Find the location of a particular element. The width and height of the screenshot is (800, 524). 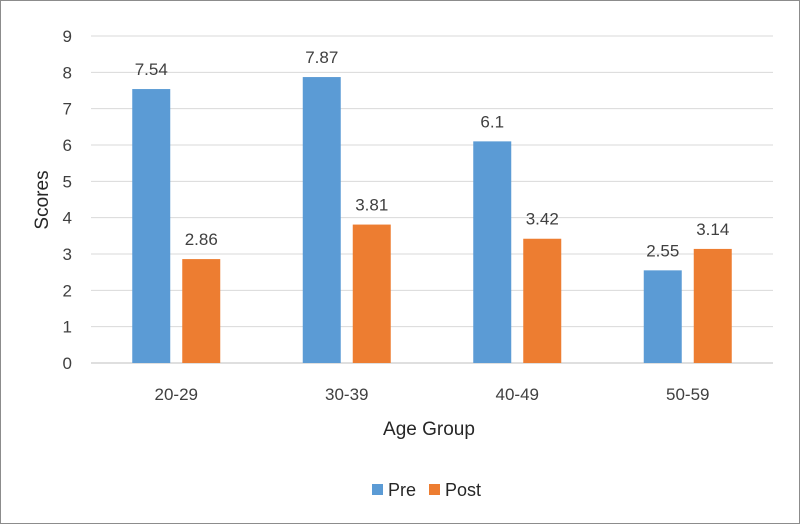

legend-label-post: Post is located at coordinates (463, 490).